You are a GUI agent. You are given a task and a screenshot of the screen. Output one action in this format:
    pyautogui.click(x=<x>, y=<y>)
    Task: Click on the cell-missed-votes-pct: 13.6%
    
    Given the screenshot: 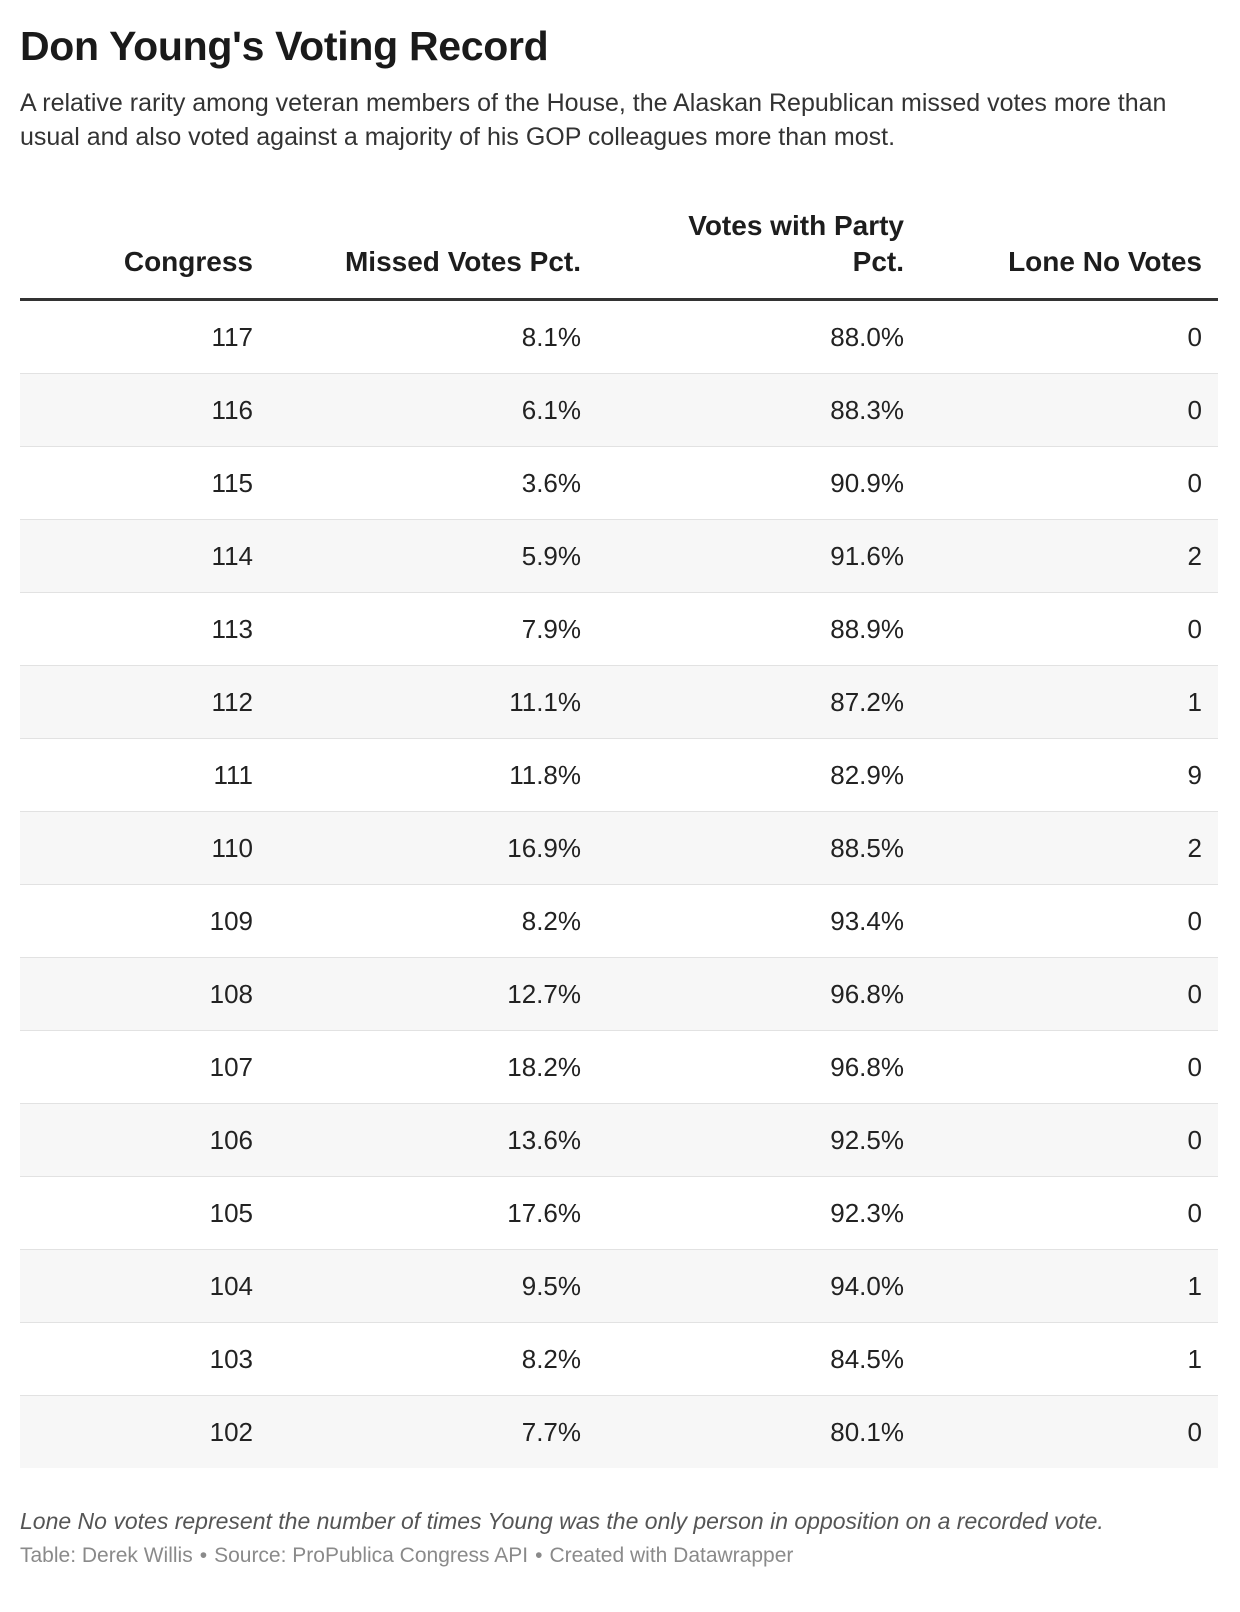 What is the action you would take?
    pyautogui.click(x=417, y=1140)
    